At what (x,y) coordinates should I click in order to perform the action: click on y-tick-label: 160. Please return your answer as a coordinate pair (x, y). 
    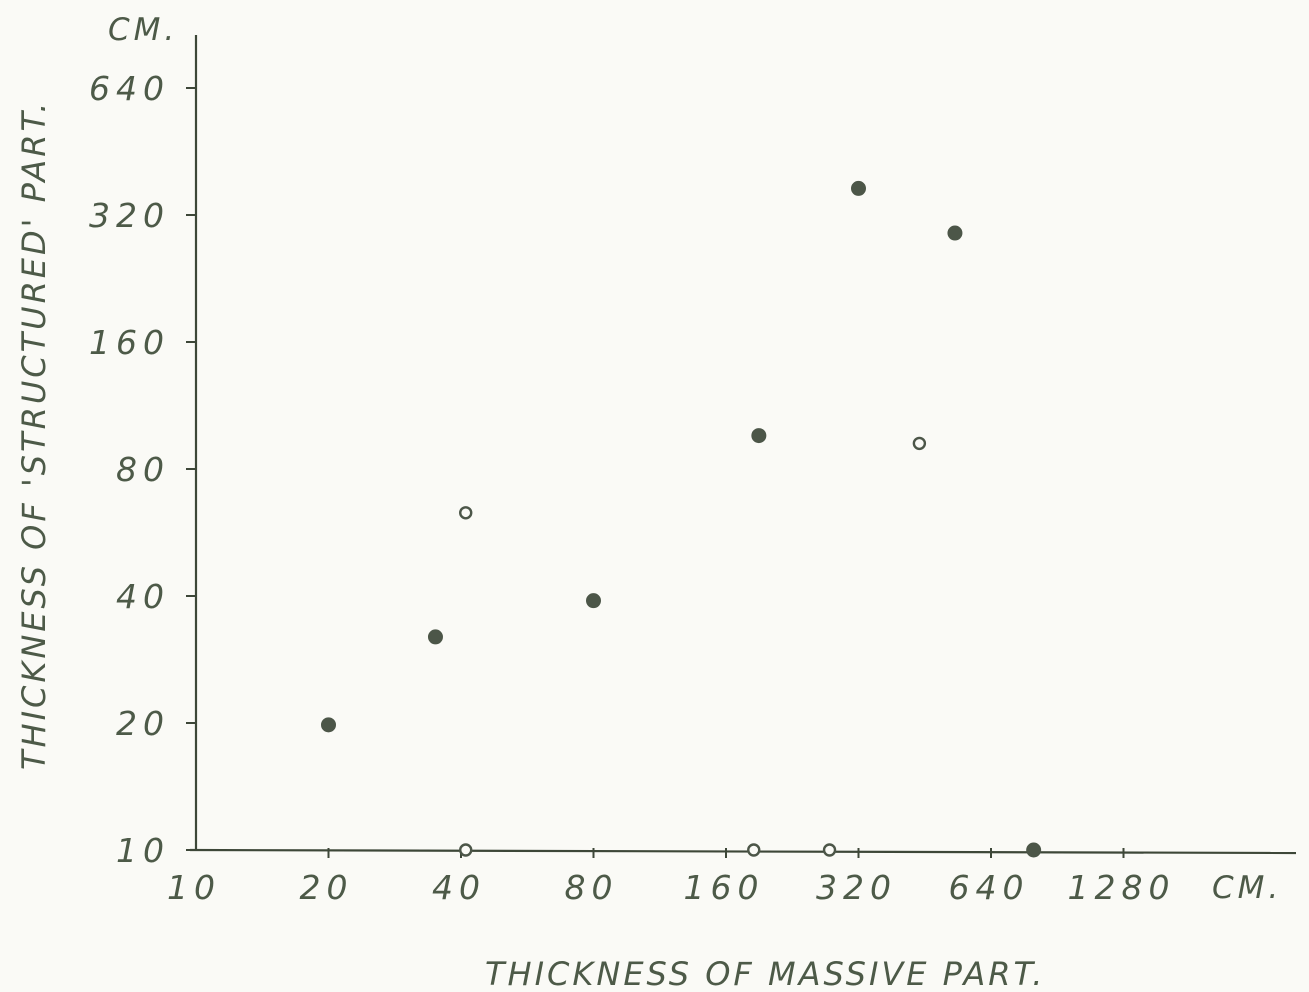
    Looking at the image, I should click on (129, 342).